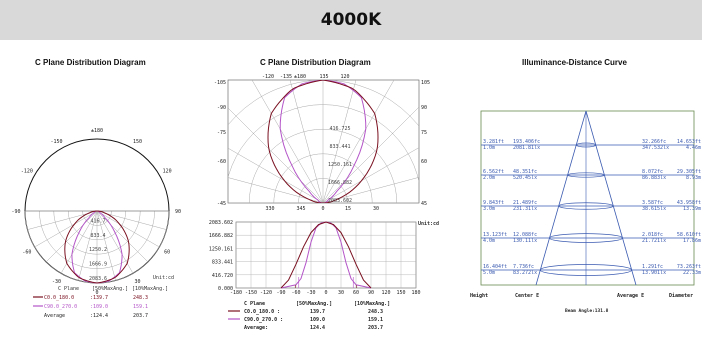  I want to click on illuminance-height-ft: 3.281ft, so click(493, 142).